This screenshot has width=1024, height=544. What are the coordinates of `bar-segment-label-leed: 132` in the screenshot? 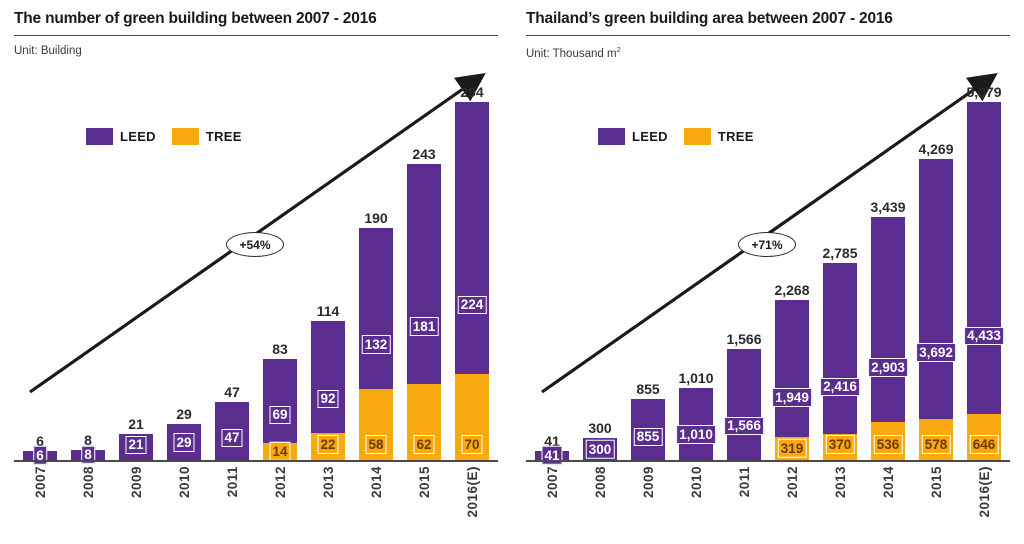 It's located at (376, 344).